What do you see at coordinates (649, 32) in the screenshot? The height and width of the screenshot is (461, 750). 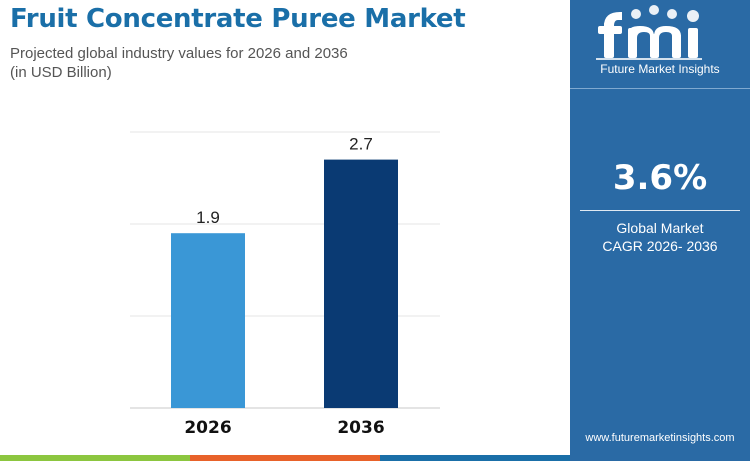 I see `fmi-logo-icon` at bounding box center [649, 32].